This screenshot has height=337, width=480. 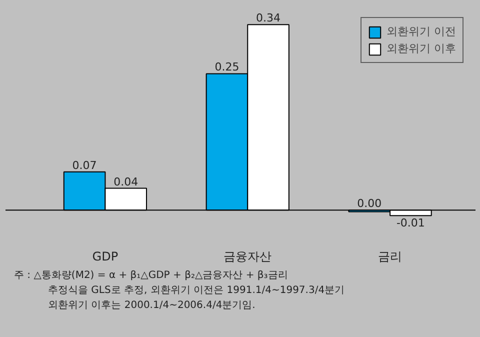 I want to click on data-label: 0.00, so click(x=369, y=203).